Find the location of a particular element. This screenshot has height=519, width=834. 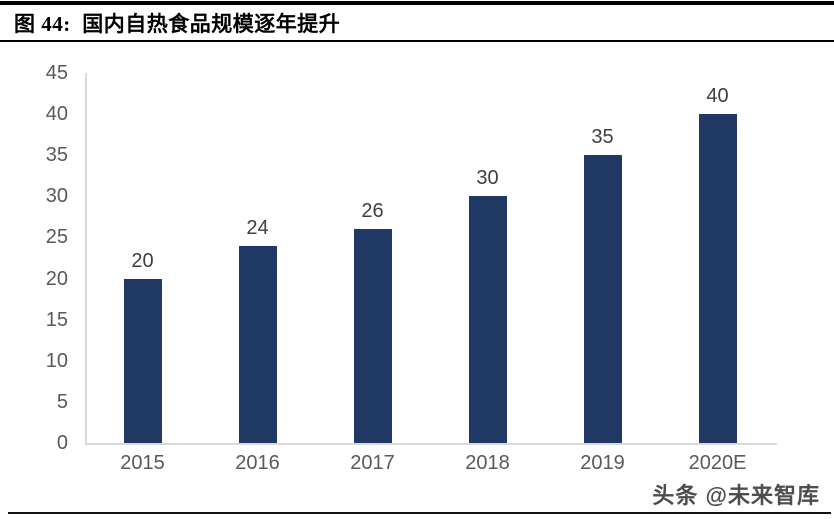

bar-2020E is located at coordinates (717, 278).